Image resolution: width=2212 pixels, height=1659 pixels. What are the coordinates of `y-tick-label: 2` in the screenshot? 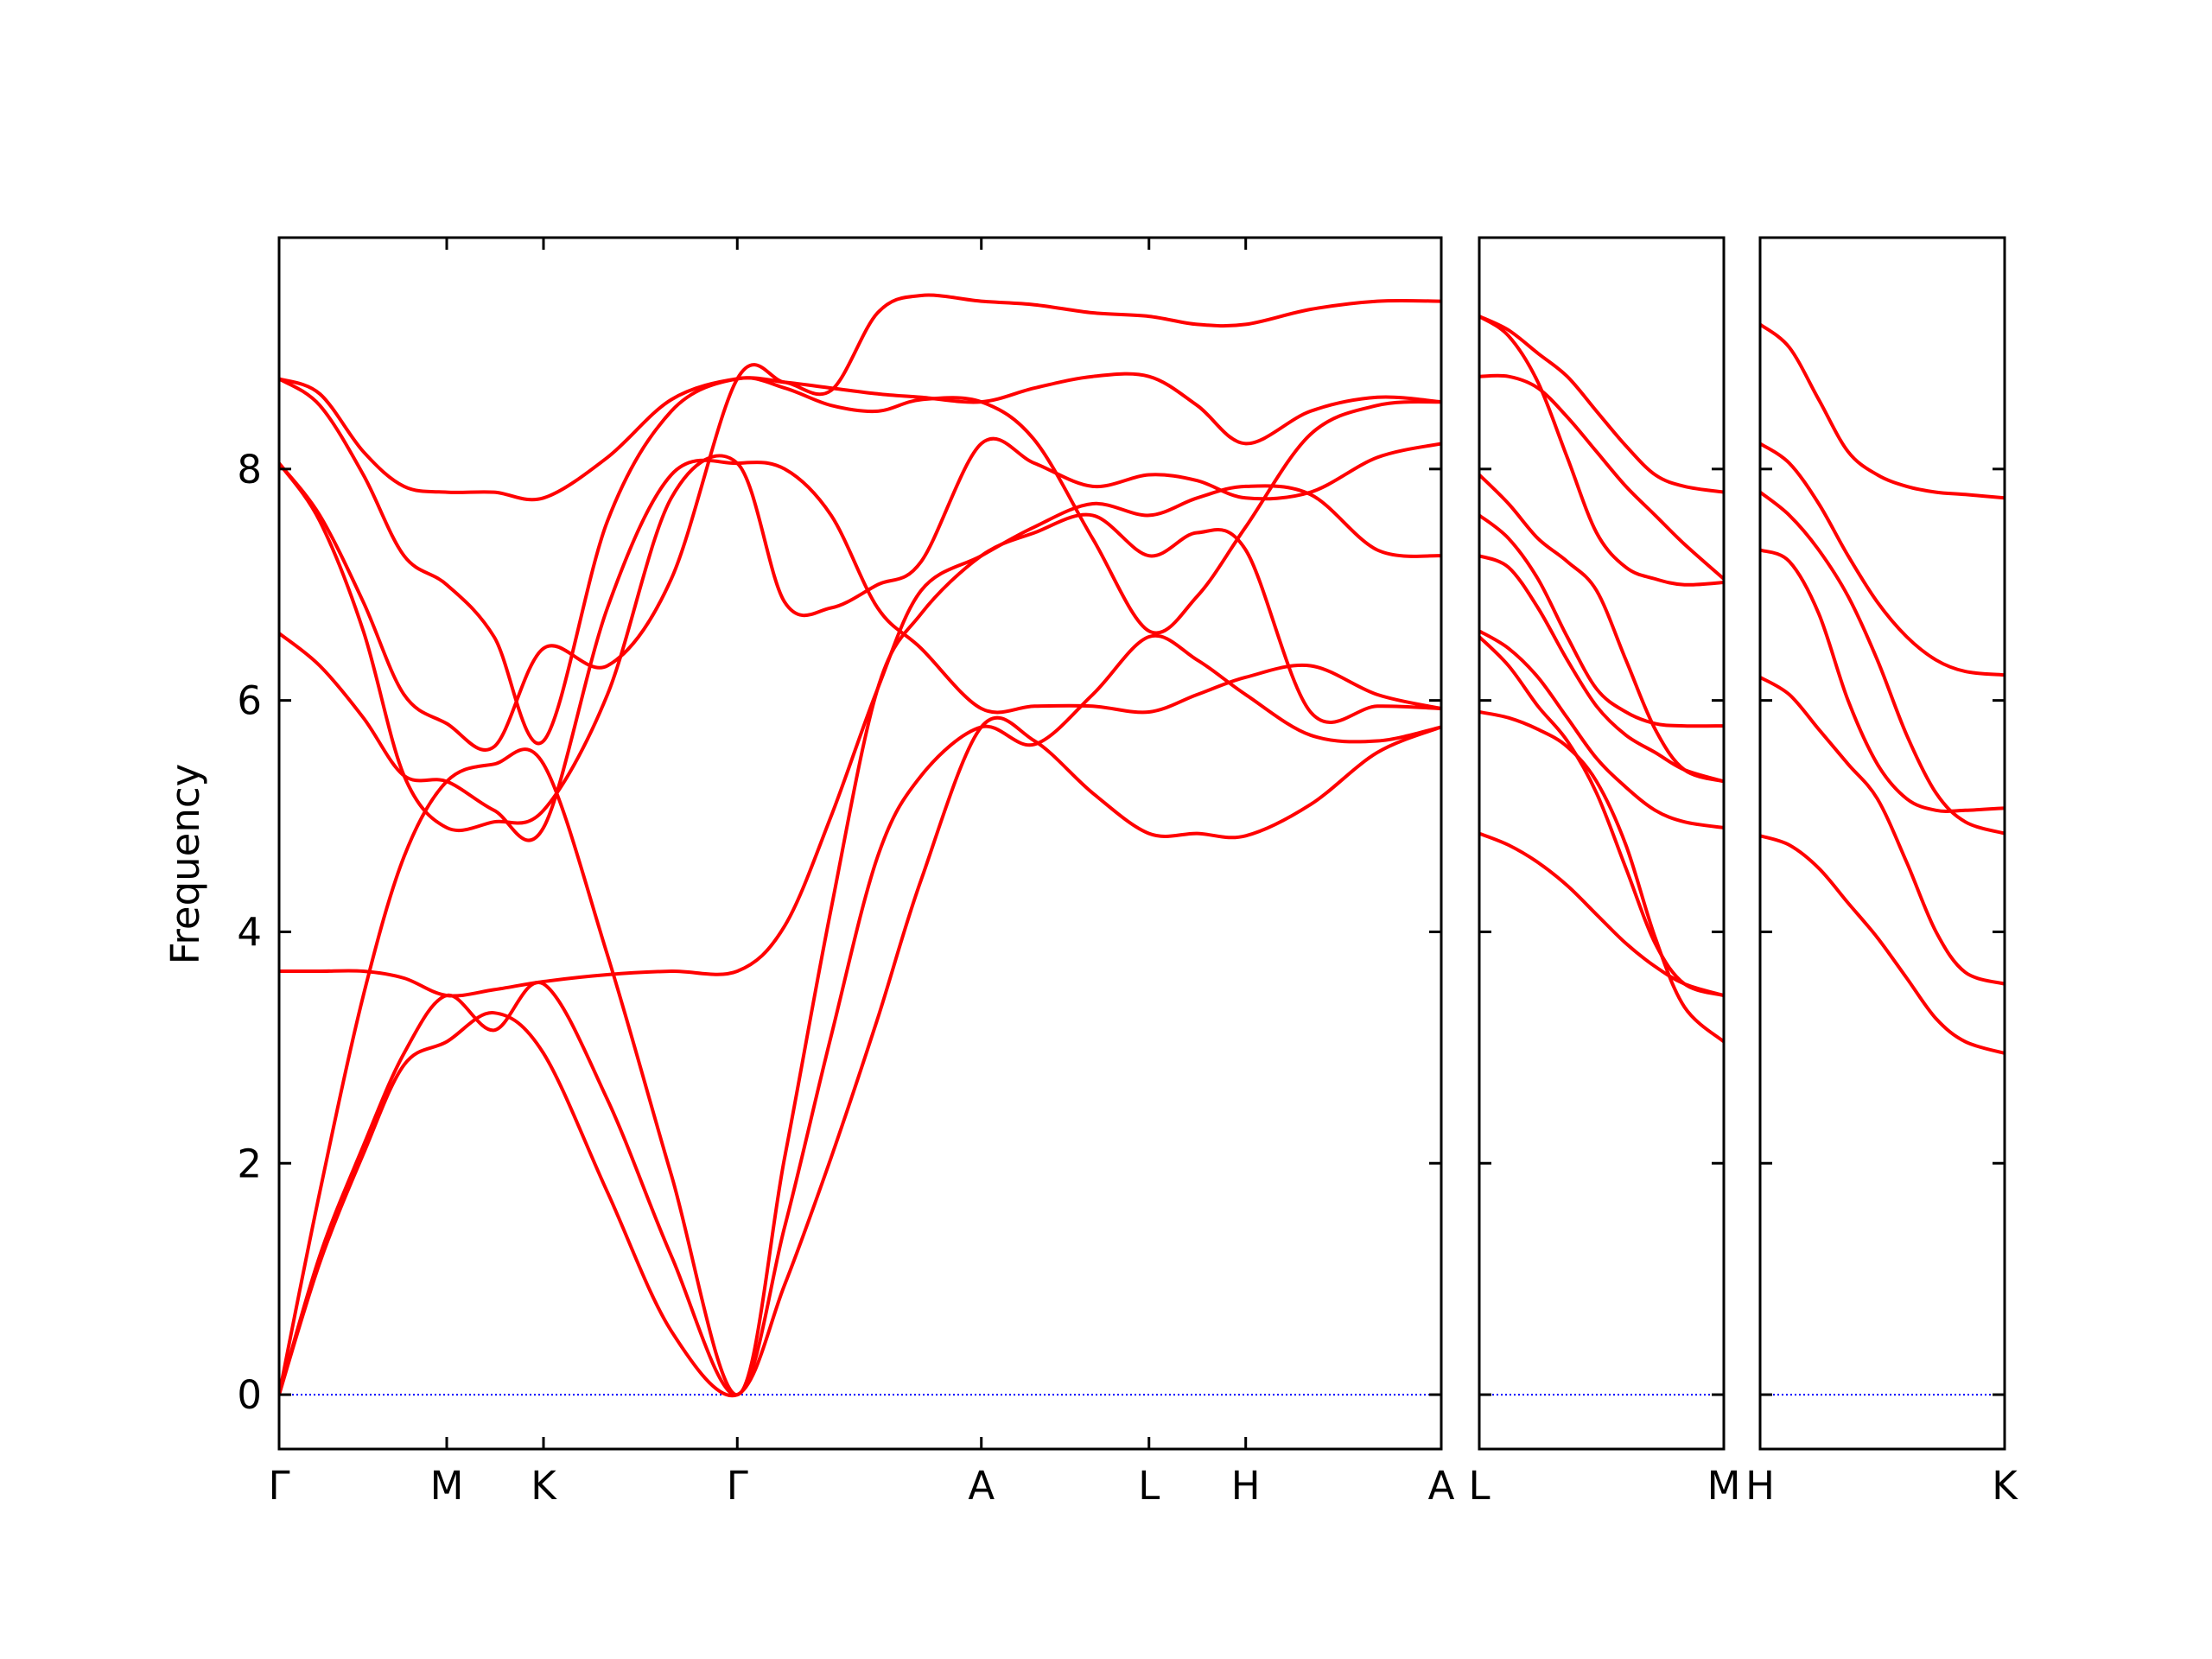 It's located at (249, 1163).